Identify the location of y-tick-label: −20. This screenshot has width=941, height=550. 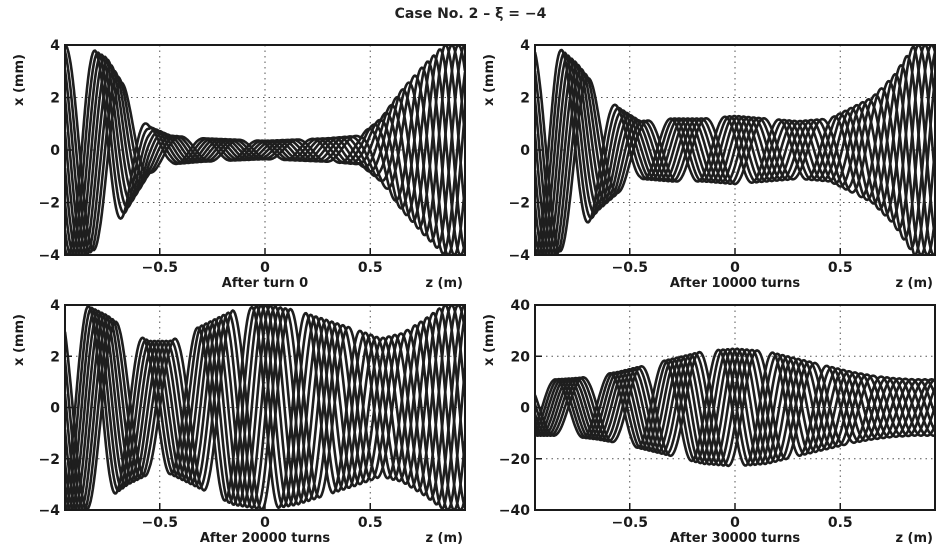
(514, 460).